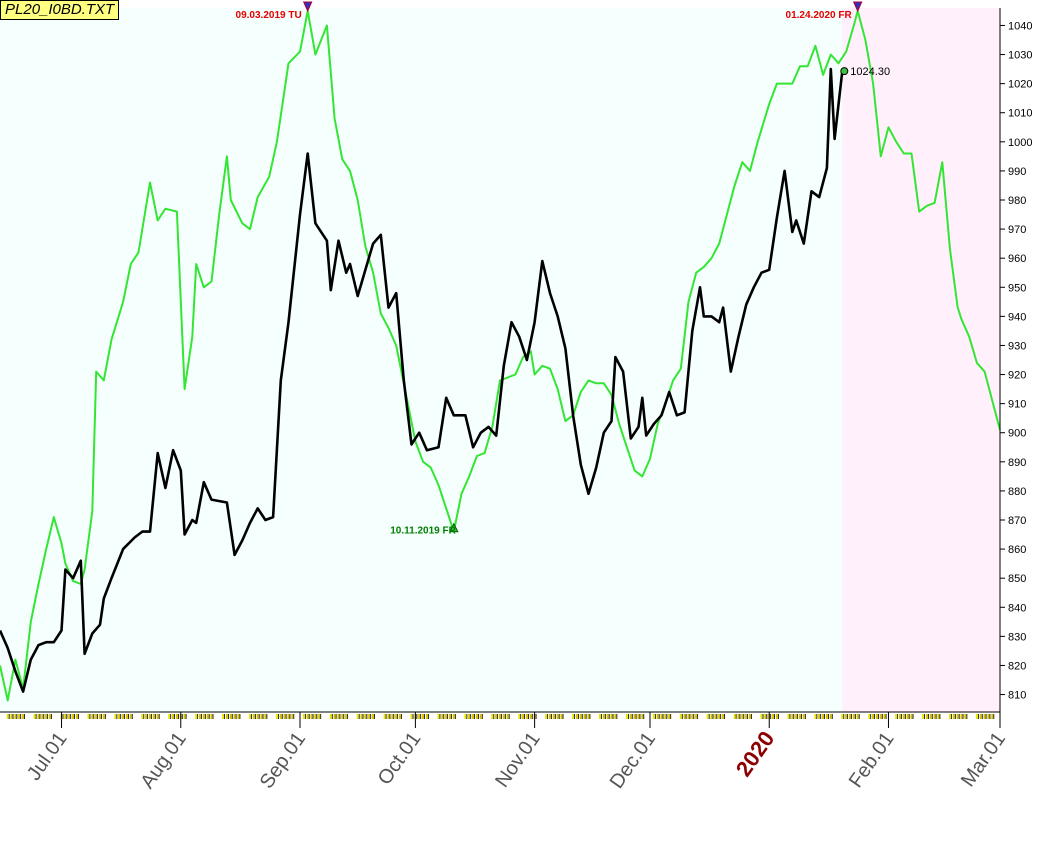 The image size is (1063, 849). I want to click on y-tick-label: 860, so click(1017, 550).